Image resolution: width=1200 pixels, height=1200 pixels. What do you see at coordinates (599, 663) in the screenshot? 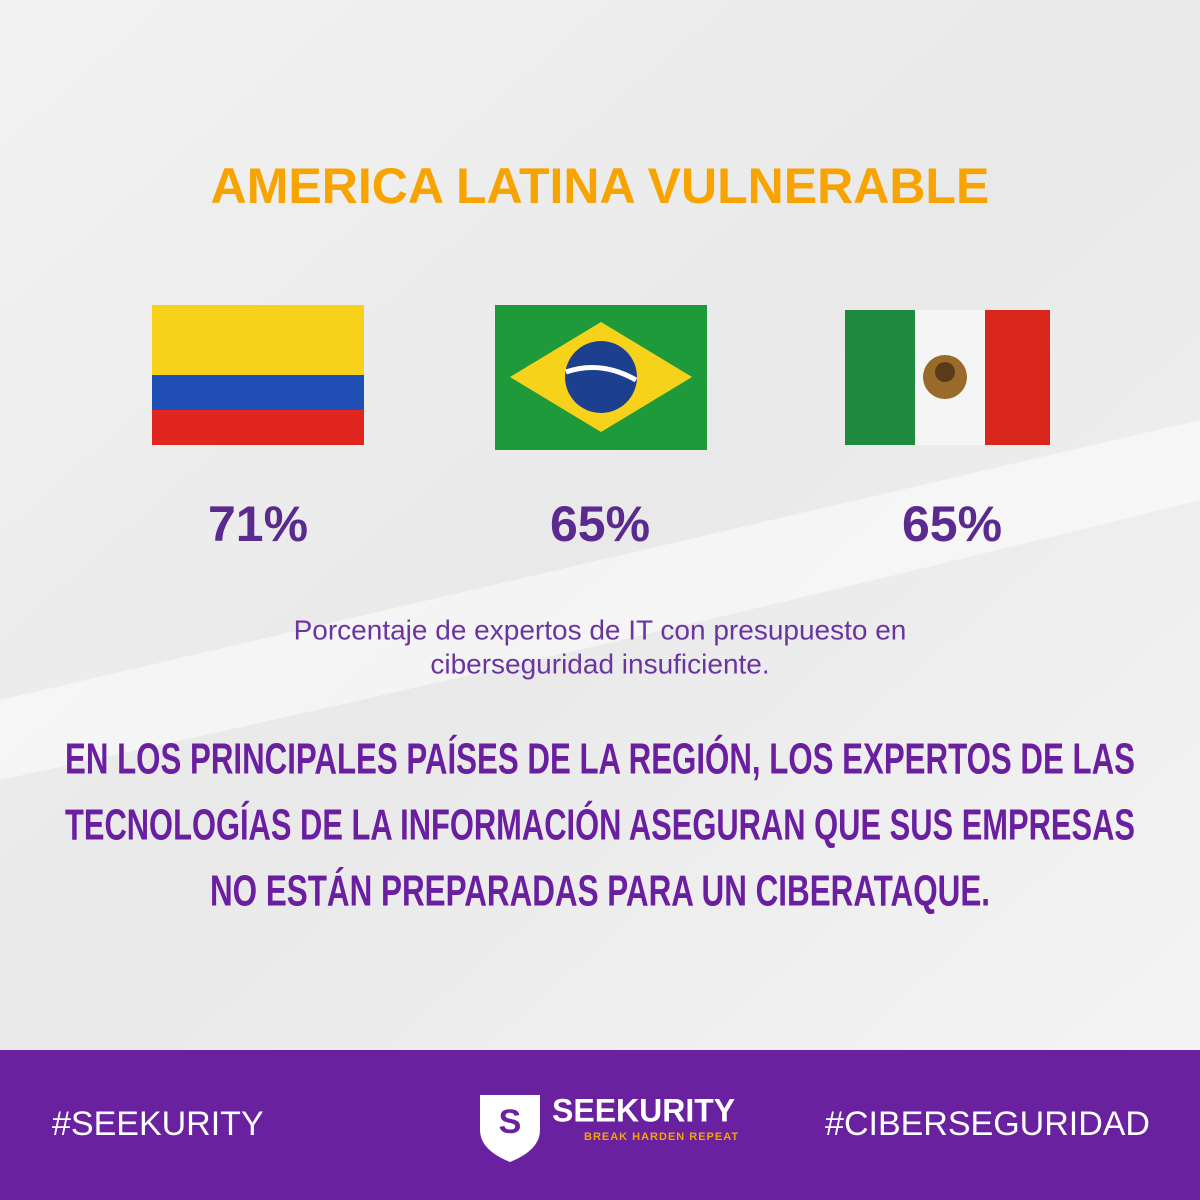
I see `caption-line: ciberseguridad insuficiente.` at bounding box center [599, 663].